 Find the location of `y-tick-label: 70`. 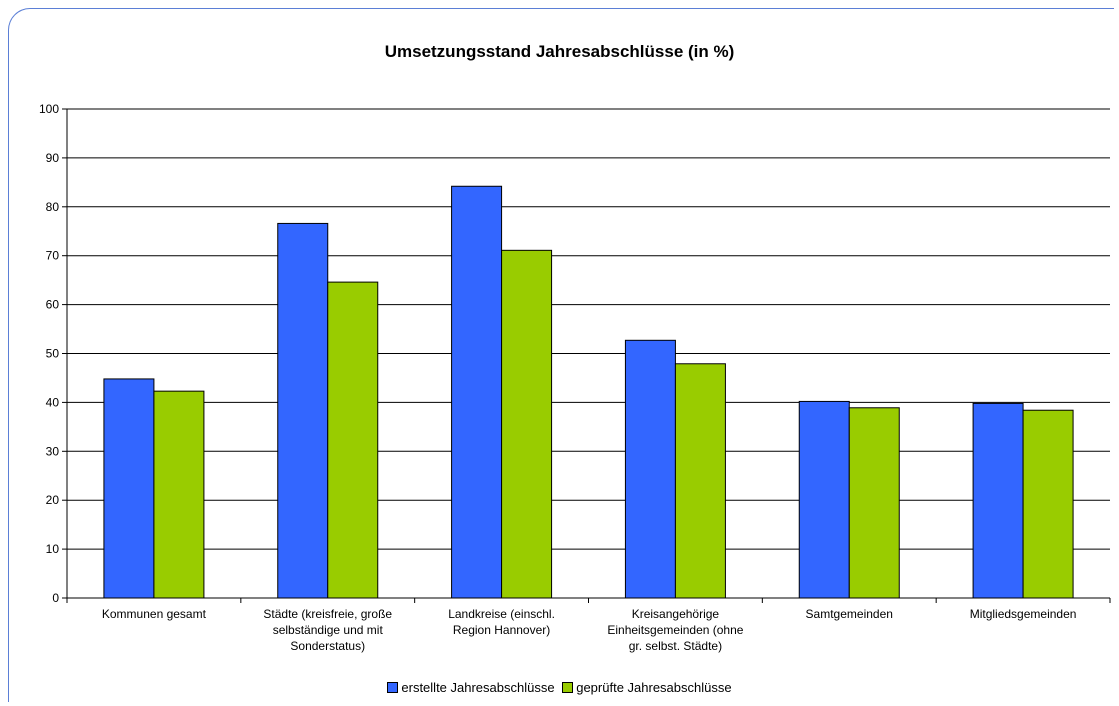

y-tick-label: 70 is located at coordinates (53, 256).